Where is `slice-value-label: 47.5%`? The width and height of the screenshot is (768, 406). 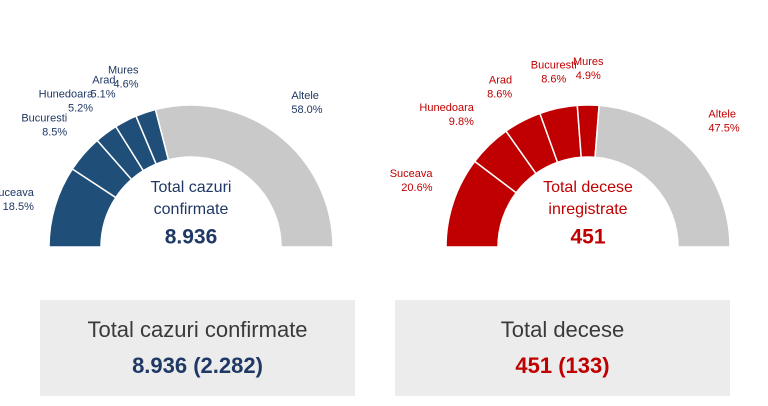 slice-value-label: 47.5% is located at coordinates (723, 129).